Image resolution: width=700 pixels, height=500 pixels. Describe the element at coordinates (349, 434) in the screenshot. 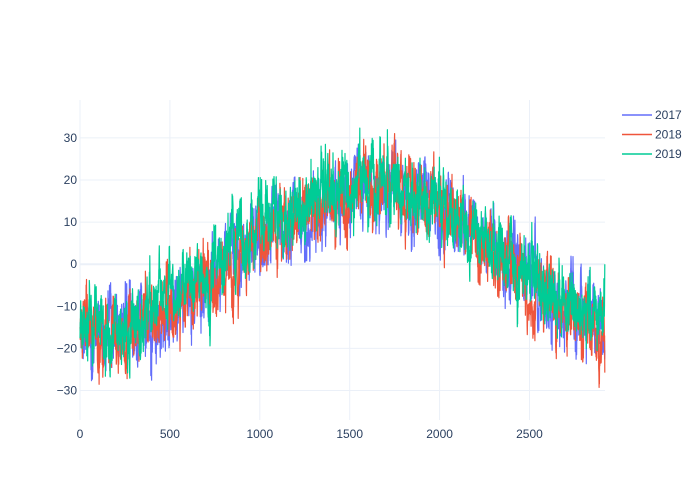

I see `x-tick-label: 1500` at that location.